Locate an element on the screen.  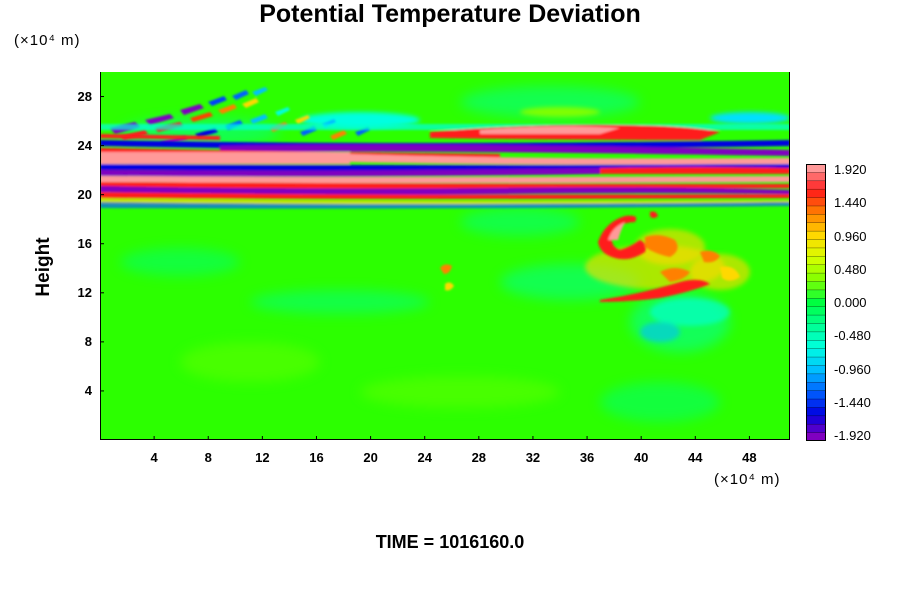
positive-anomaly is located at coordinates (595, 276).